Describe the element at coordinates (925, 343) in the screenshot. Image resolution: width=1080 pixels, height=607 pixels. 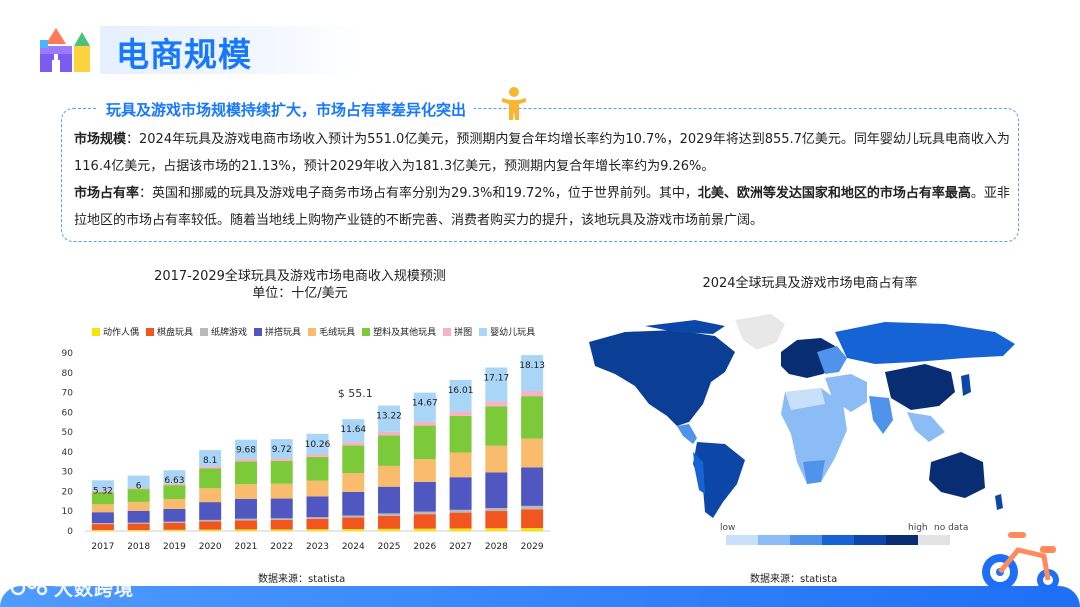
I see `map-russia` at that location.